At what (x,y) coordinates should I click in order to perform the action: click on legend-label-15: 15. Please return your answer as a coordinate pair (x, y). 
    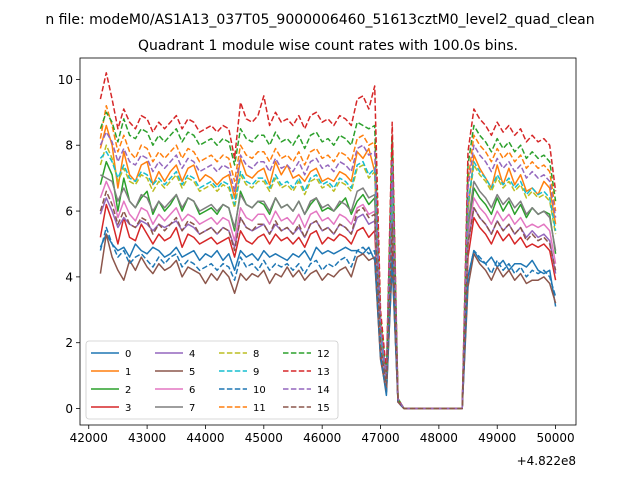
    Looking at the image, I should click on (323, 408).